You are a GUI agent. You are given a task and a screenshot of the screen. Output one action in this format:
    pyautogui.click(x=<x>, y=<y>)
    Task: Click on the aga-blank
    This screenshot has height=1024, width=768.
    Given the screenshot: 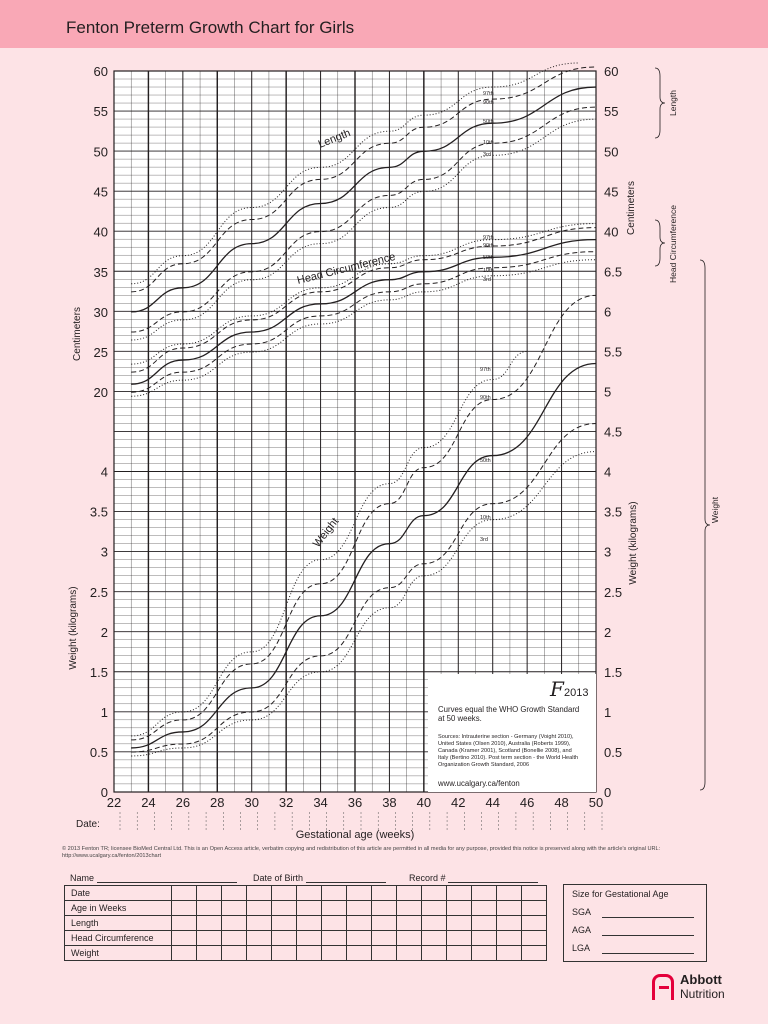 What is the action you would take?
    pyautogui.click(x=648, y=935)
    